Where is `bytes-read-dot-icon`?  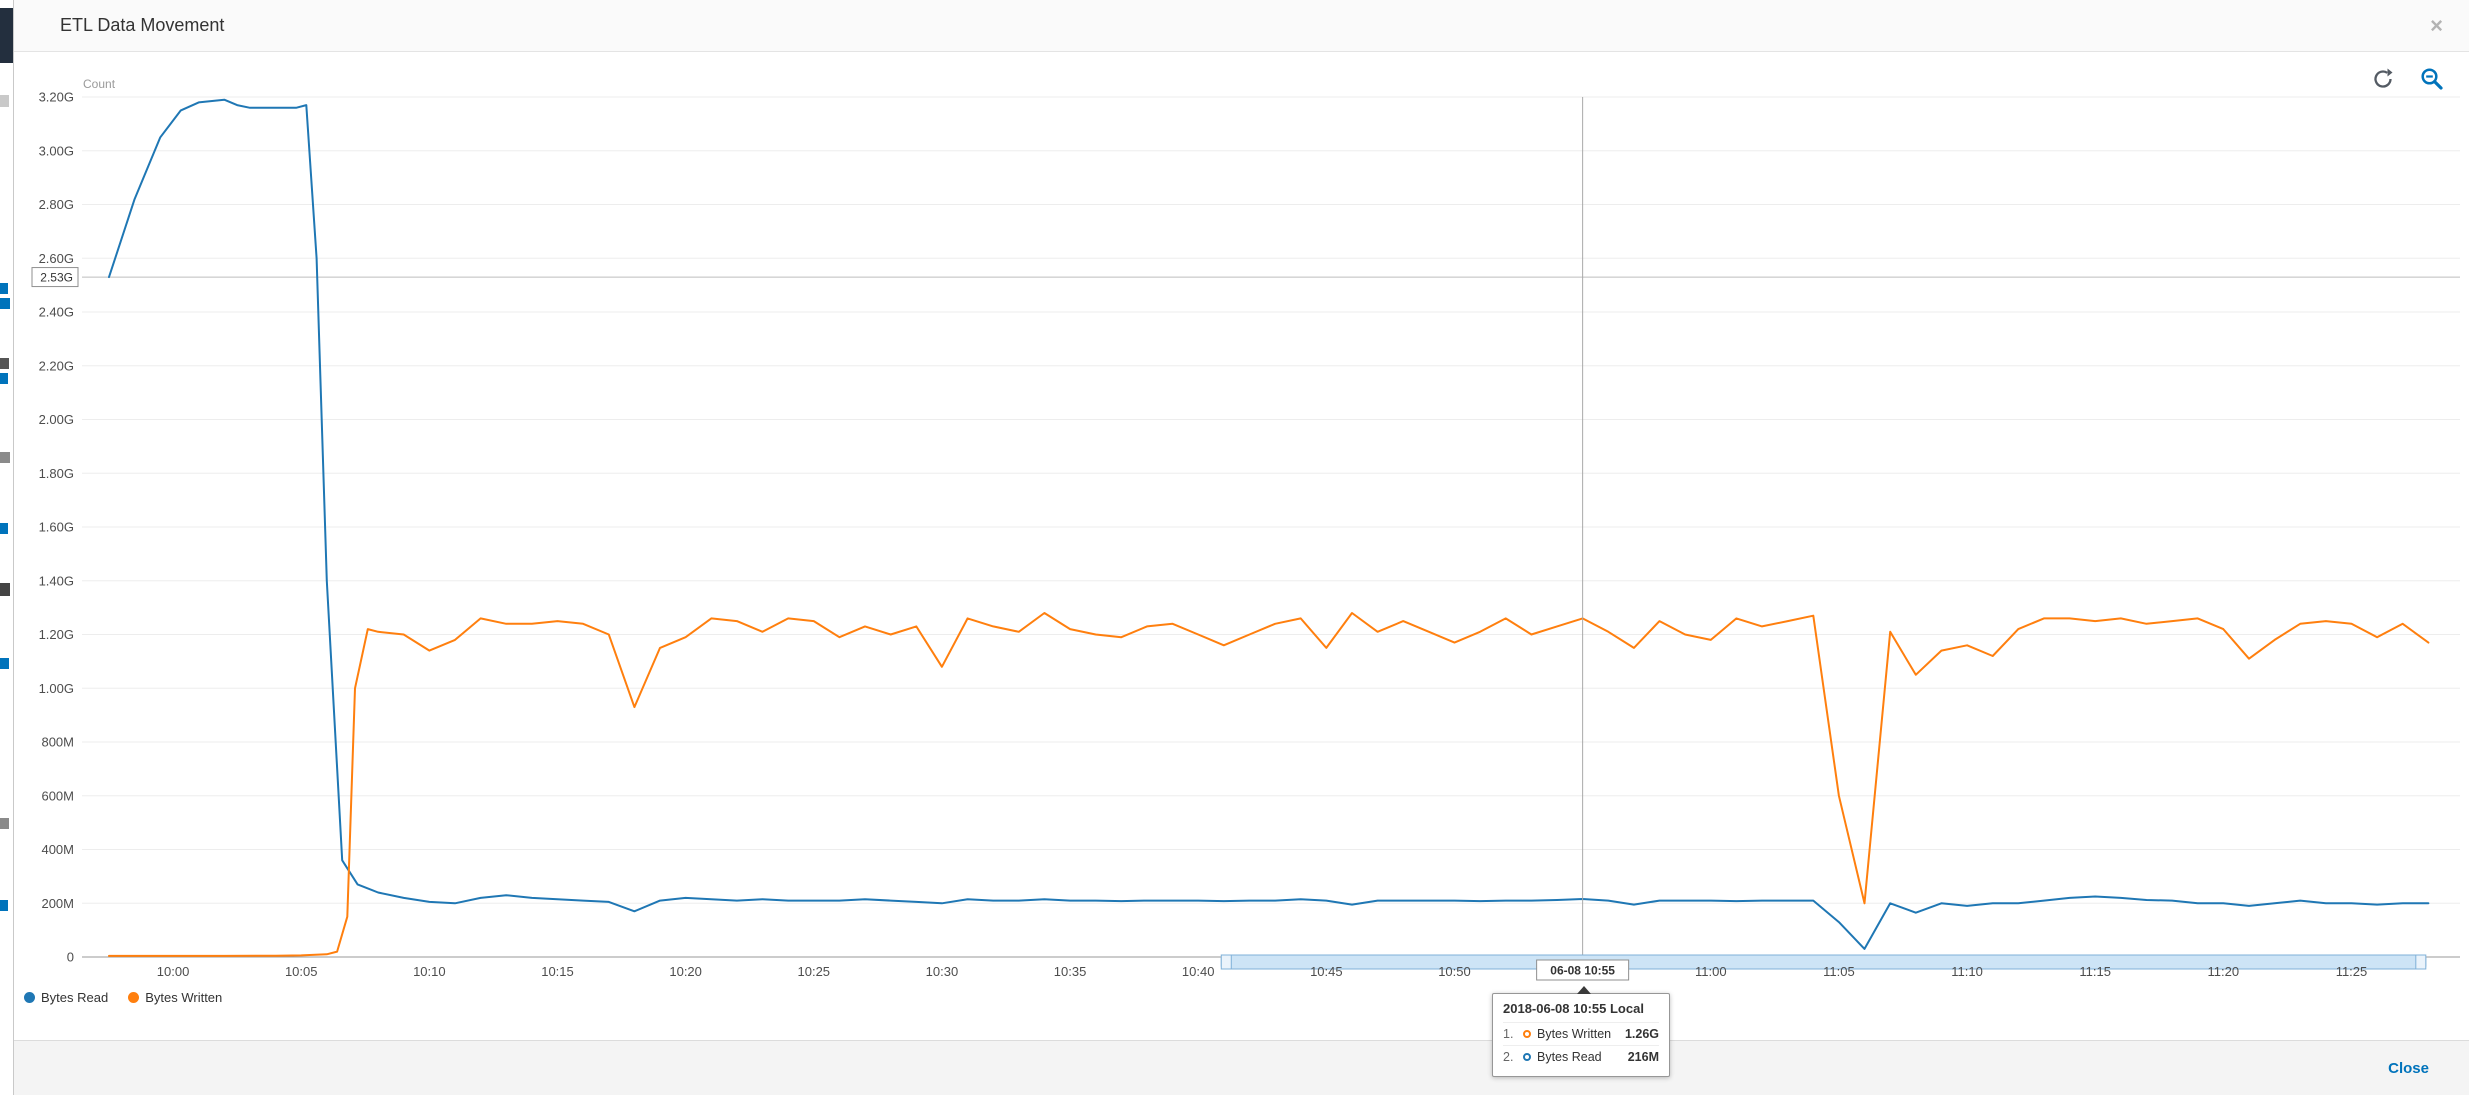 bytes-read-dot-icon is located at coordinates (29, 997).